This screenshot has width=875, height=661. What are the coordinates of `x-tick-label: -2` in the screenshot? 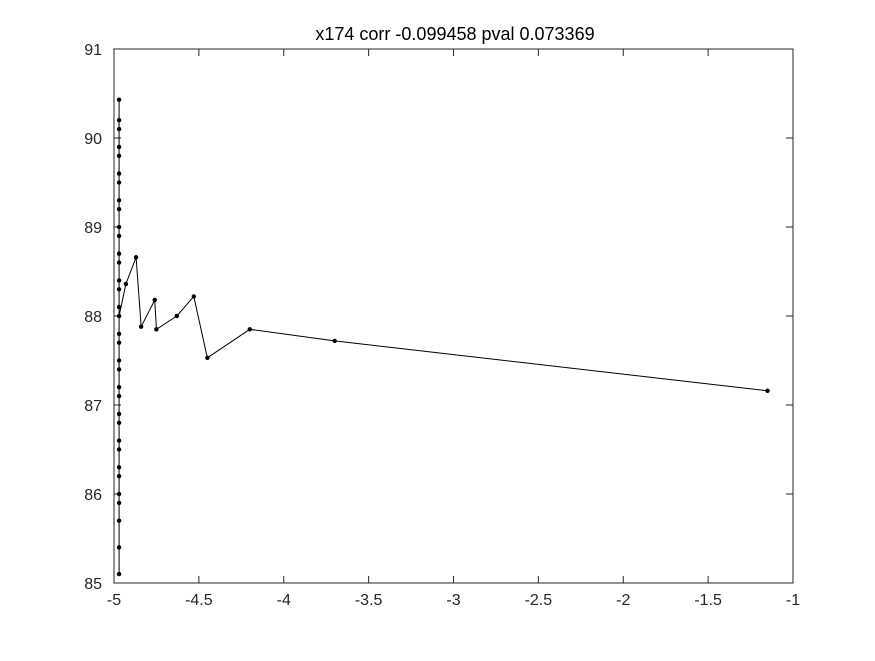 It's located at (623, 600).